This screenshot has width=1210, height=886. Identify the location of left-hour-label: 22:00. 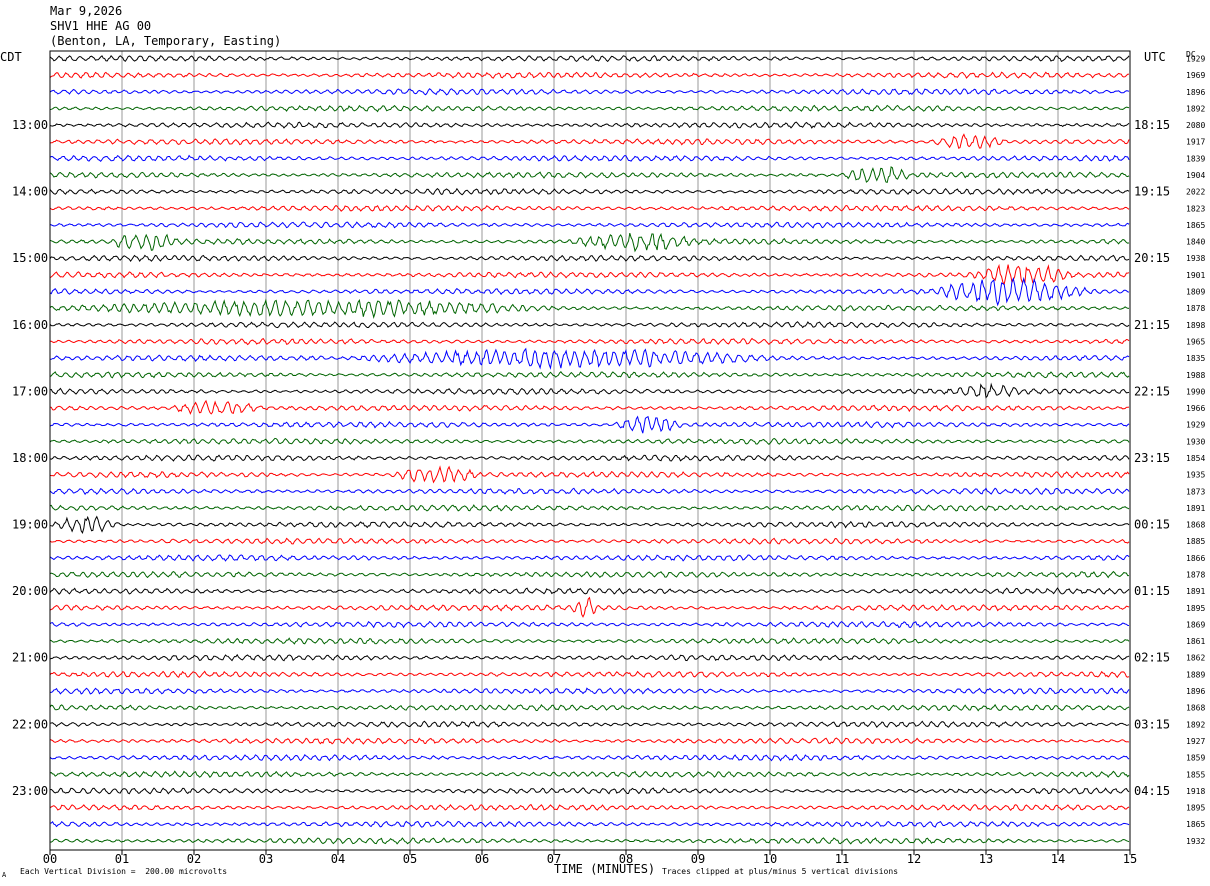
(30, 724).